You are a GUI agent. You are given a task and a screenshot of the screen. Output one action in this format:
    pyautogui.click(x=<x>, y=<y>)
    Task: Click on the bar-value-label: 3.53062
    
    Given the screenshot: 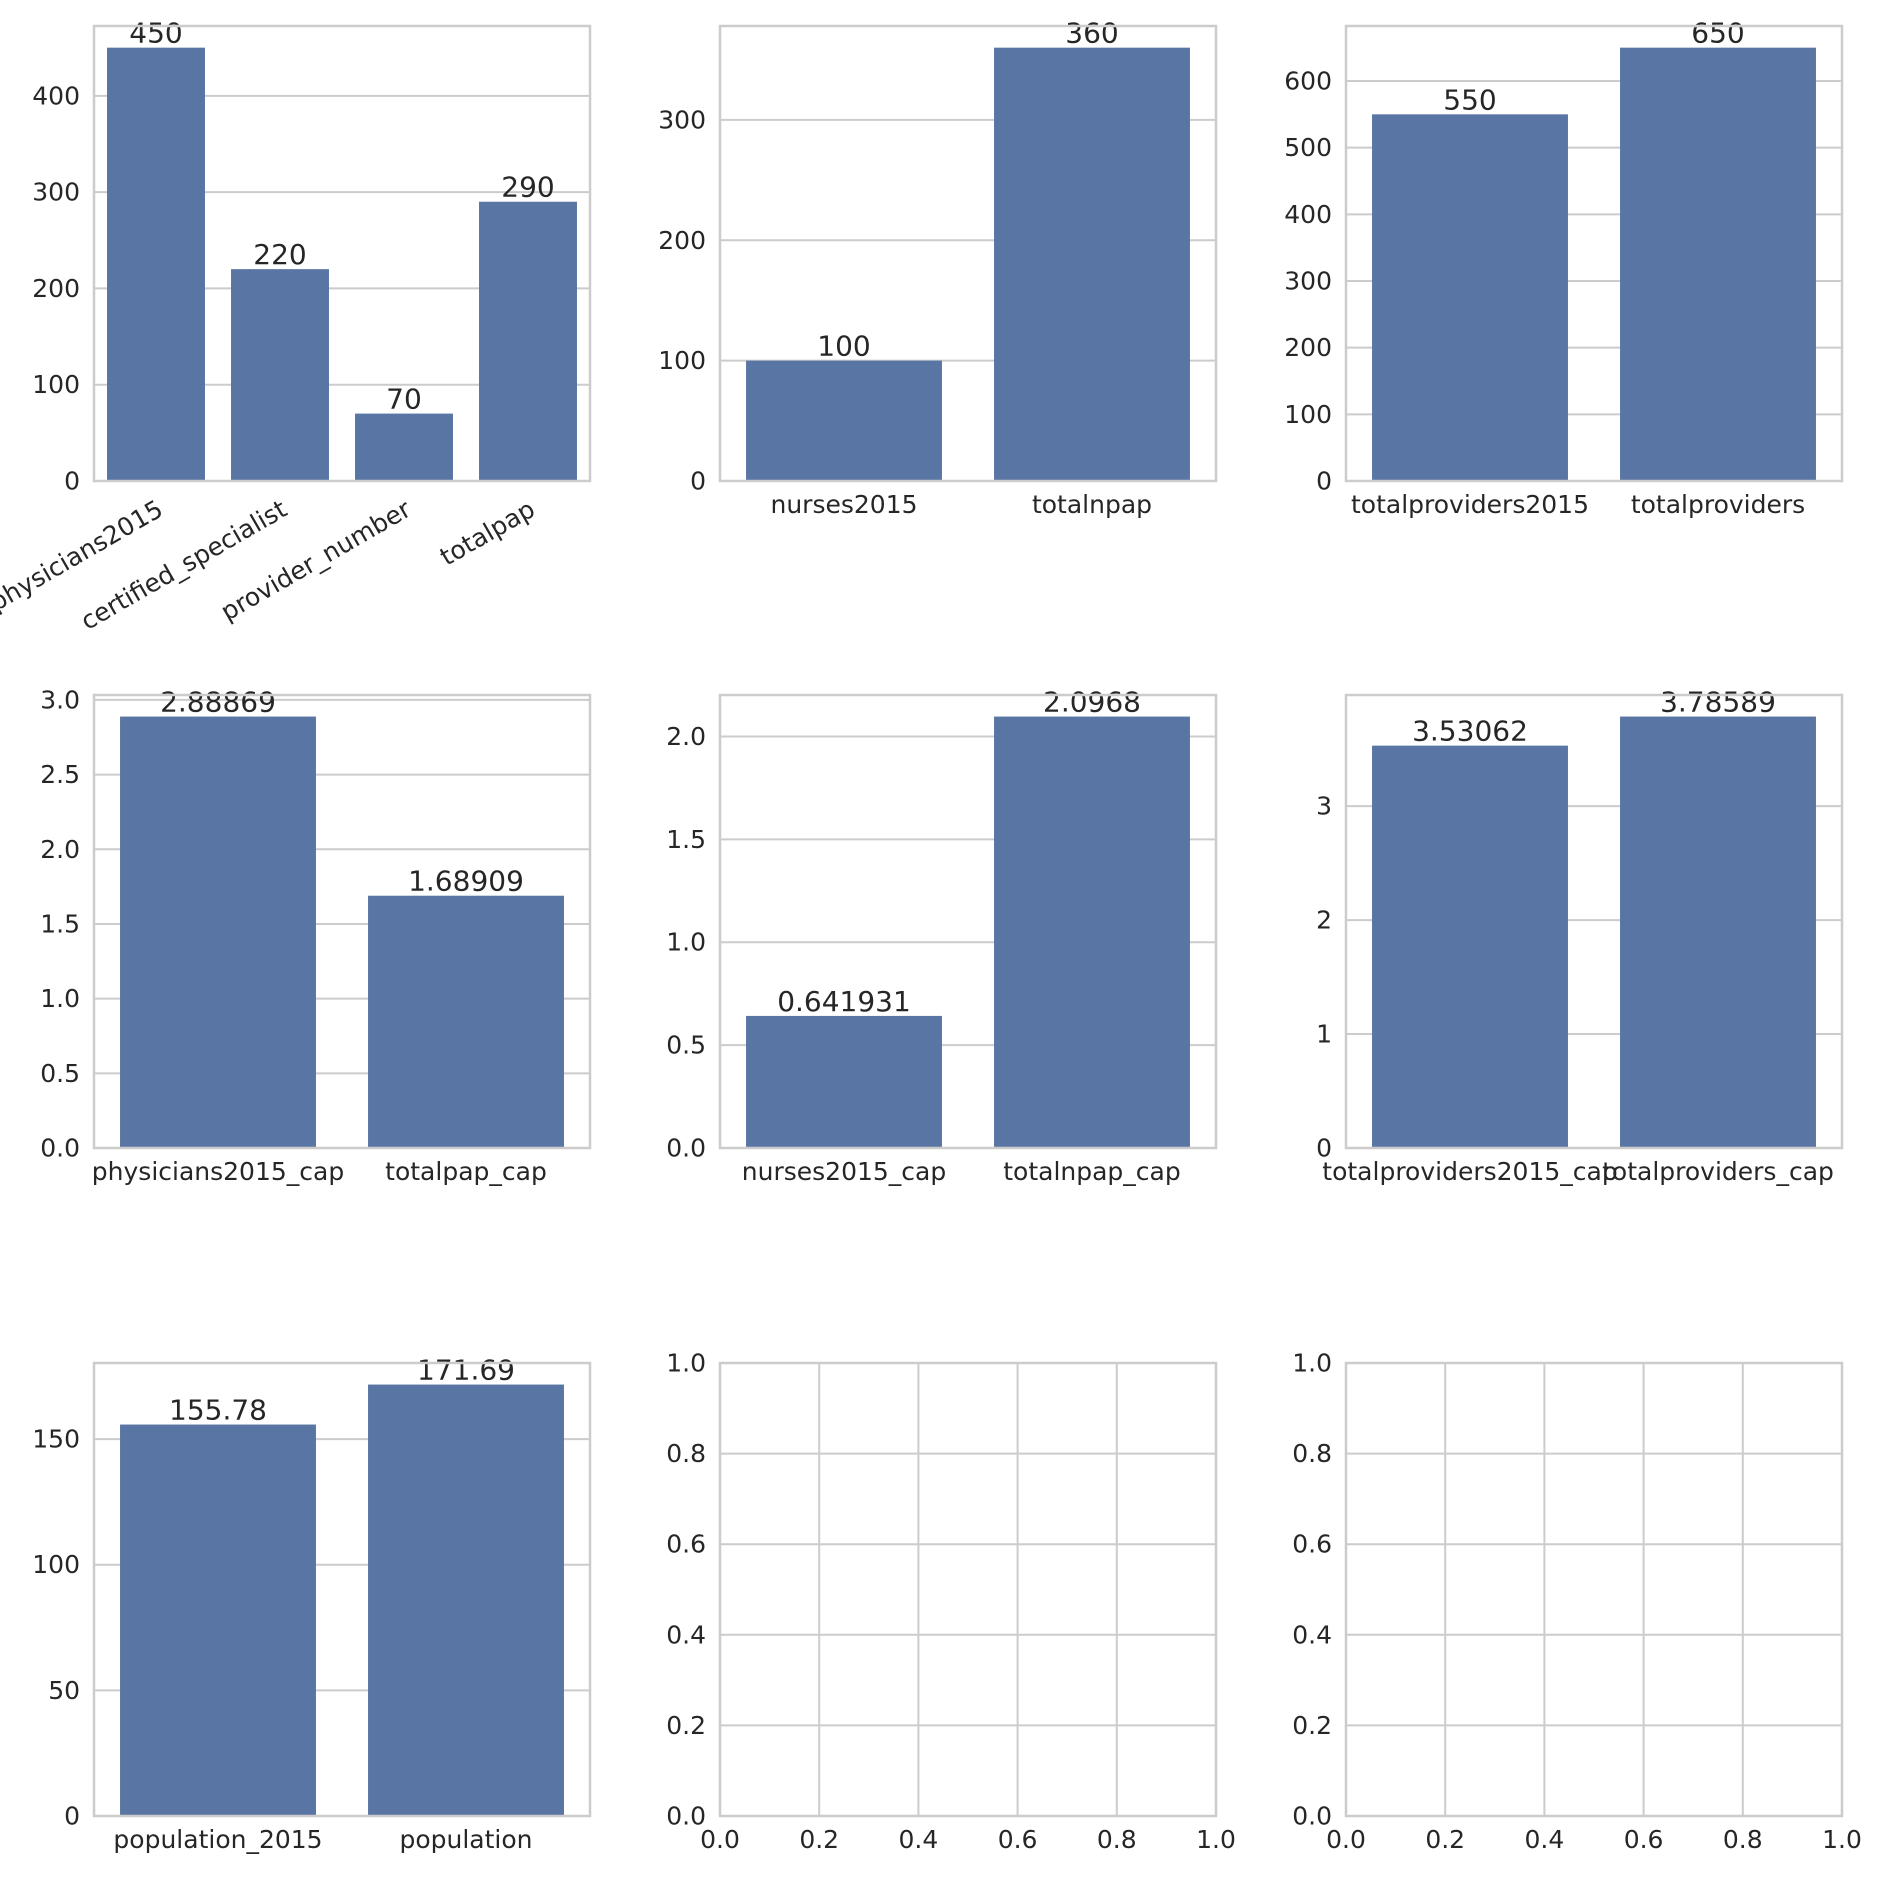 What is the action you would take?
    pyautogui.click(x=1470, y=731)
    